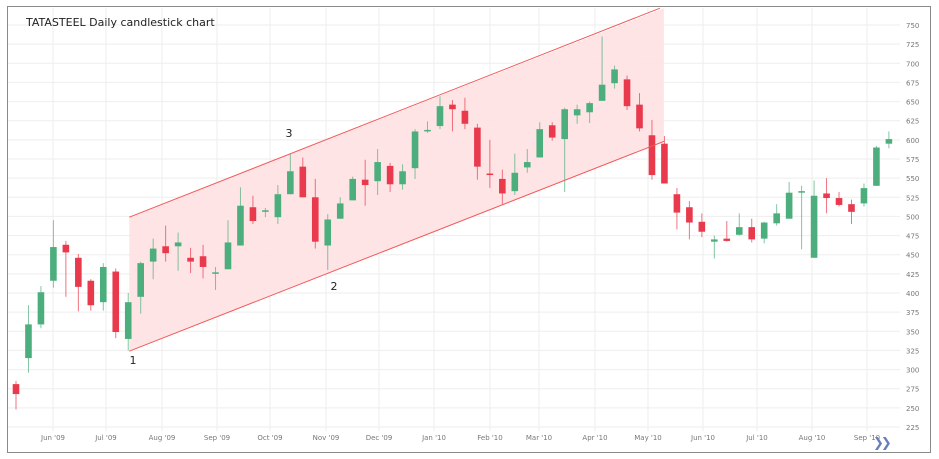 The image size is (939, 459). I want to click on x-tick-label: Sep '10, so click(867, 438).